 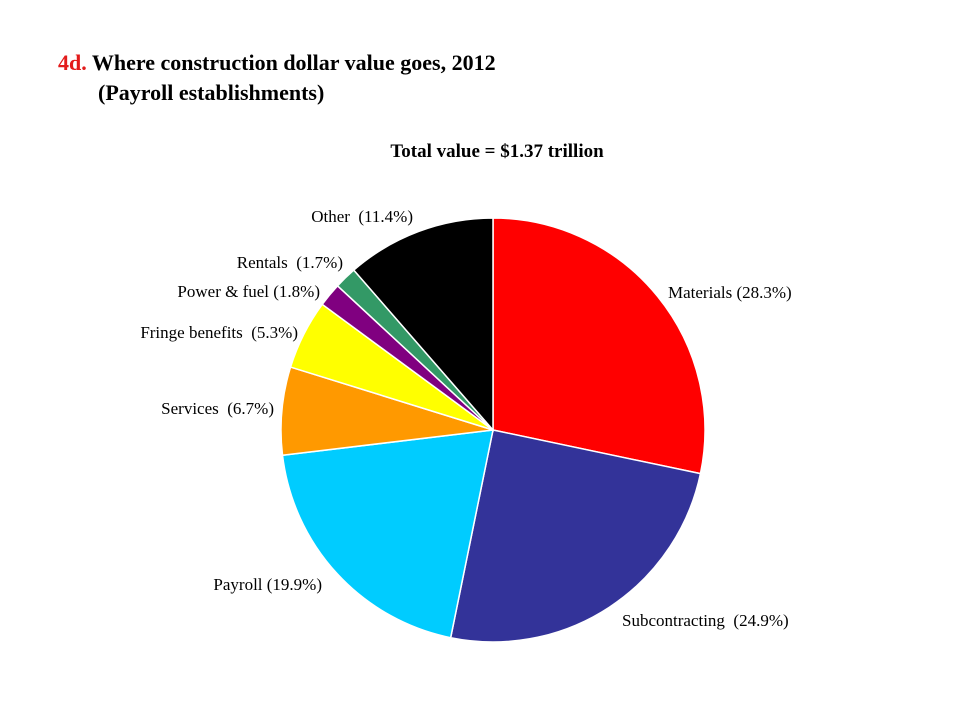 What do you see at coordinates (705, 620) in the screenshot?
I see `slice-label-subcontracting: Subcontracting (24.9%)` at bounding box center [705, 620].